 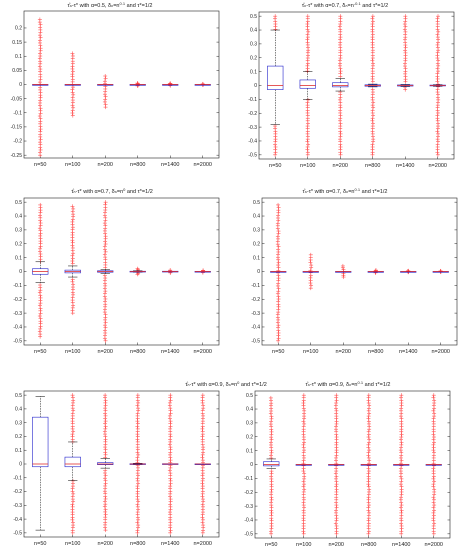 What do you see at coordinates (352, 464) in the screenshot?
I see `axes-frame` at bounding box center [352, 464].